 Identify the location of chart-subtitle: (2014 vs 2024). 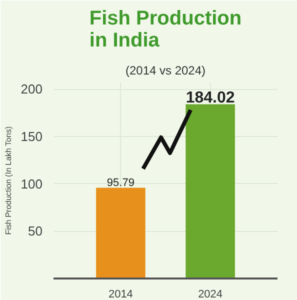
(165, 71).